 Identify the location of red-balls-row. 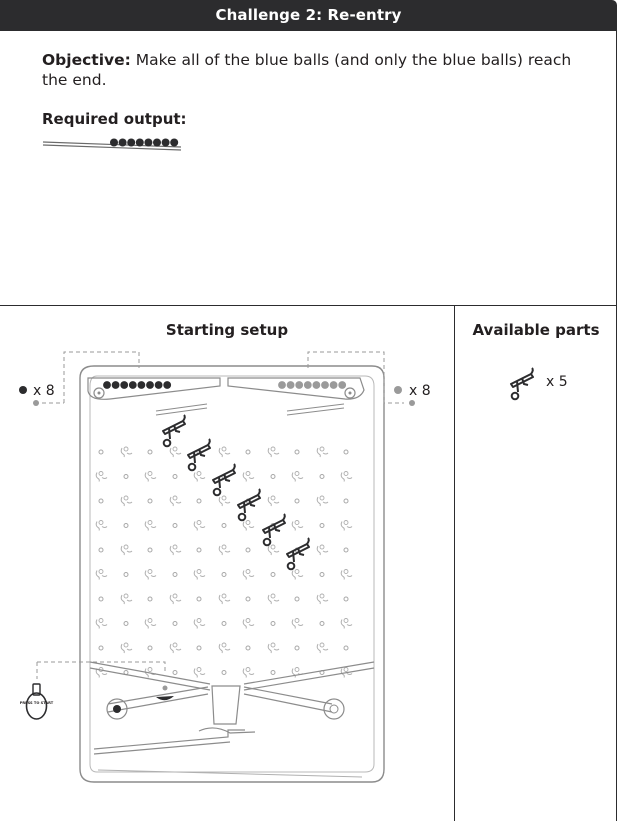
(312, 385).